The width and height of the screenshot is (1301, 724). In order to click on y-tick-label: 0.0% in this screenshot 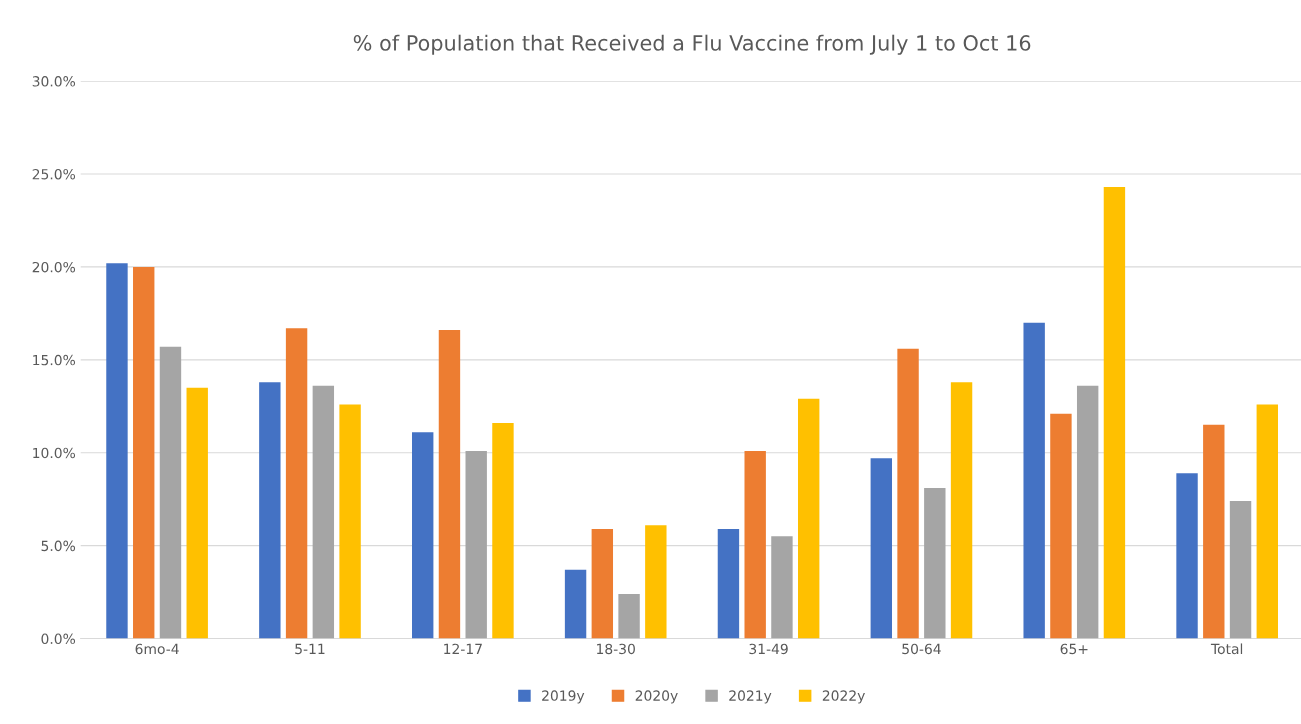, I will do `click(58, 639)`.